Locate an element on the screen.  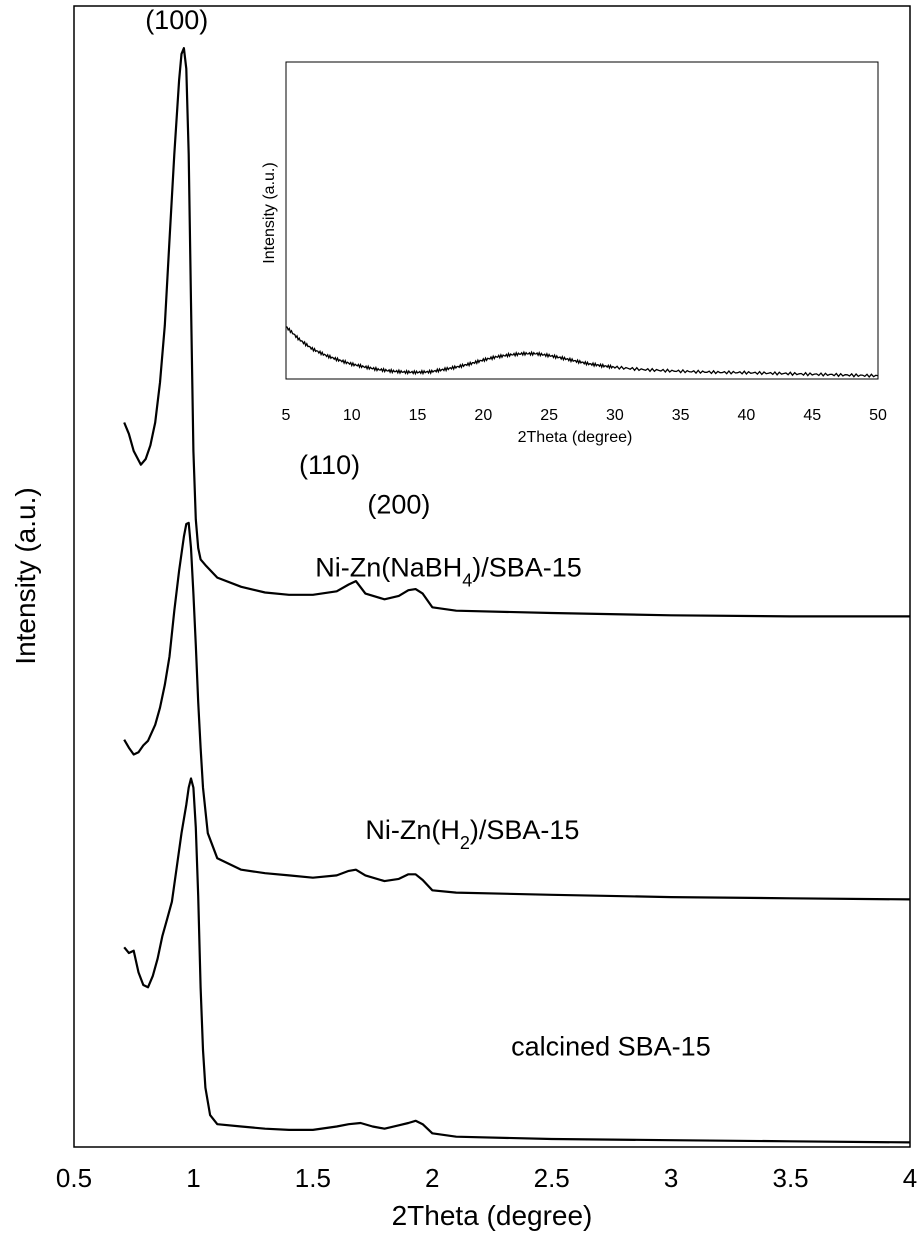
inset-x-tick-label: 40 is located at coordinates (747, 415).